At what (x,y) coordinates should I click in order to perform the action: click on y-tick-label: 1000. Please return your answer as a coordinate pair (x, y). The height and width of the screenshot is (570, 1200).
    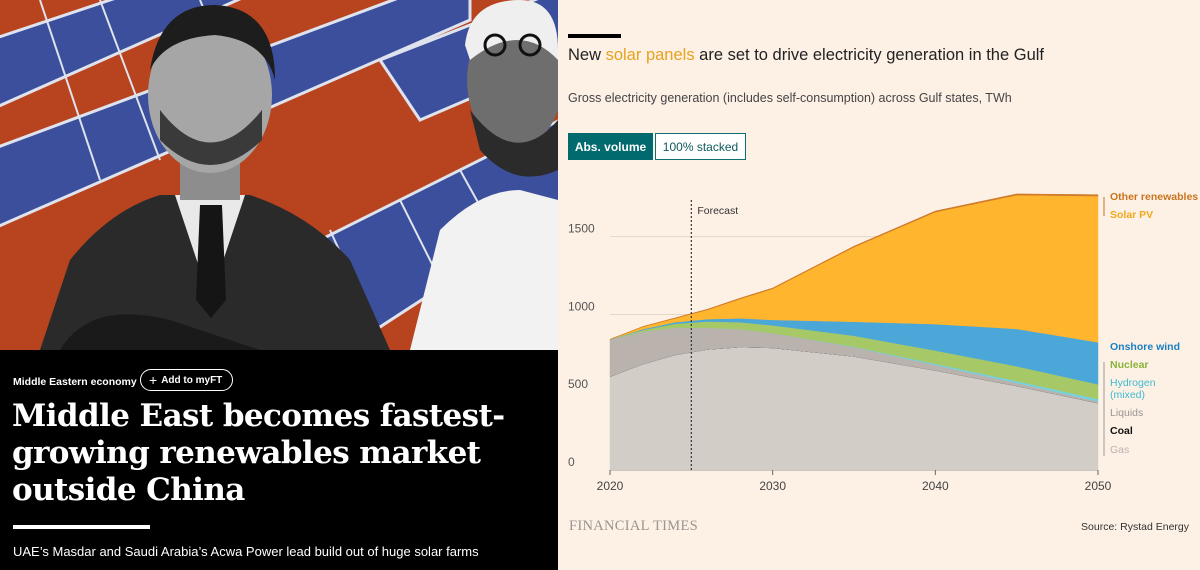
    Looking at the image, I should click on (581, 306).